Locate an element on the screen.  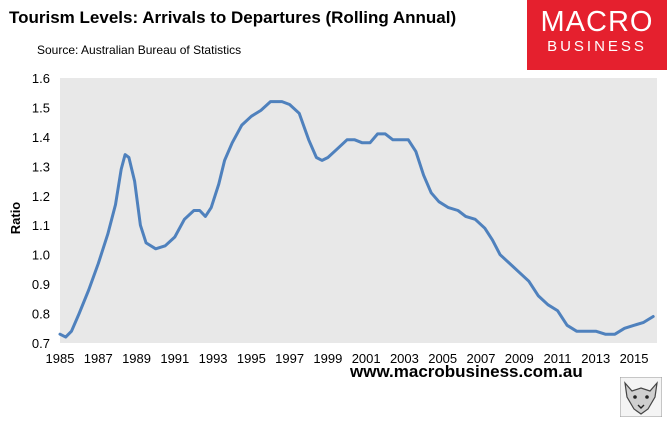
x-tick-label: 2003 is located at coordinates (404, 358).